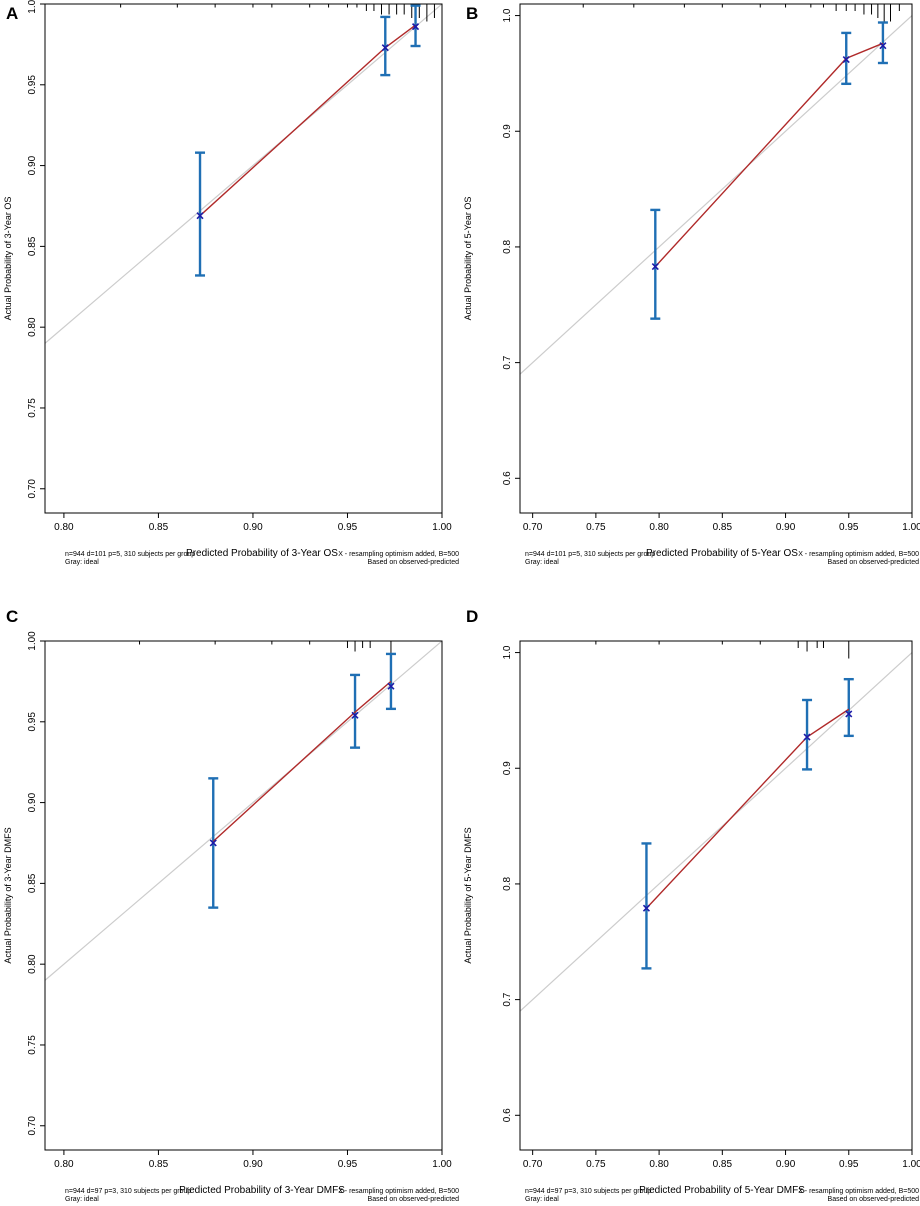 The image size is (920, 1206). Describe the element at coordinates (12, 13) in the screenshot. I see `panel-letter: A` at that location.